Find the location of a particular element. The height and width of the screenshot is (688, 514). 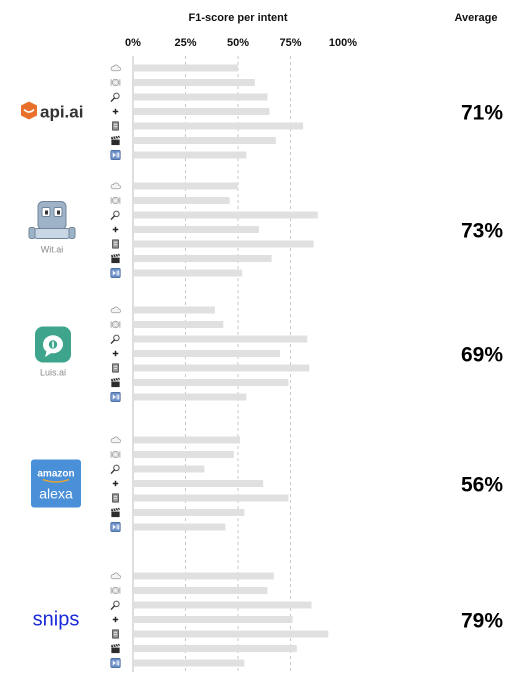

logo-text: amazon is located at coordinates (55, 474).